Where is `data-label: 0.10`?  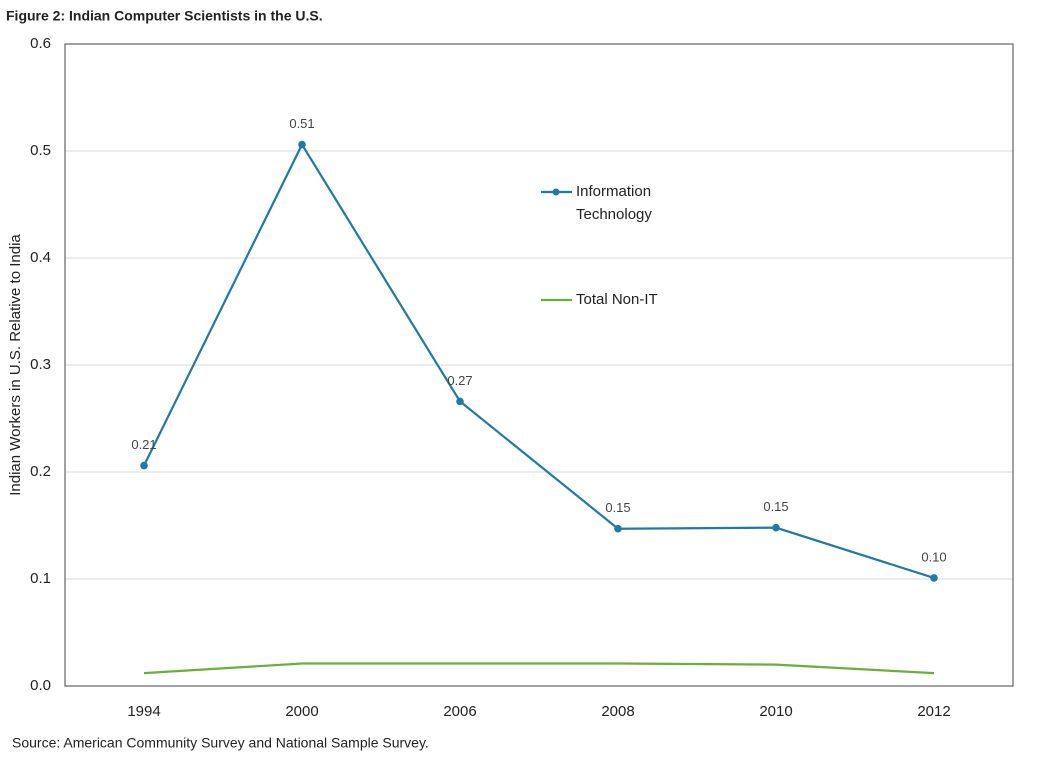 data-label: 0.10 is located at coordinates (933, 556).